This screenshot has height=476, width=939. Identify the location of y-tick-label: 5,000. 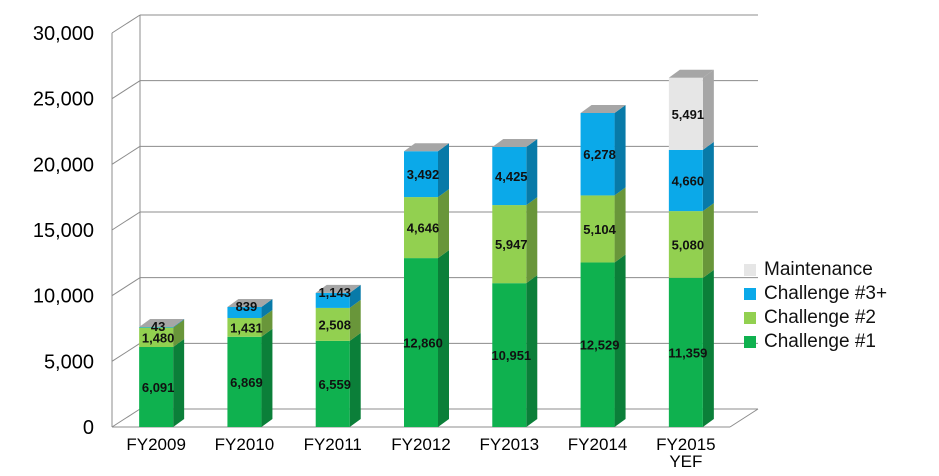
(69, 362).